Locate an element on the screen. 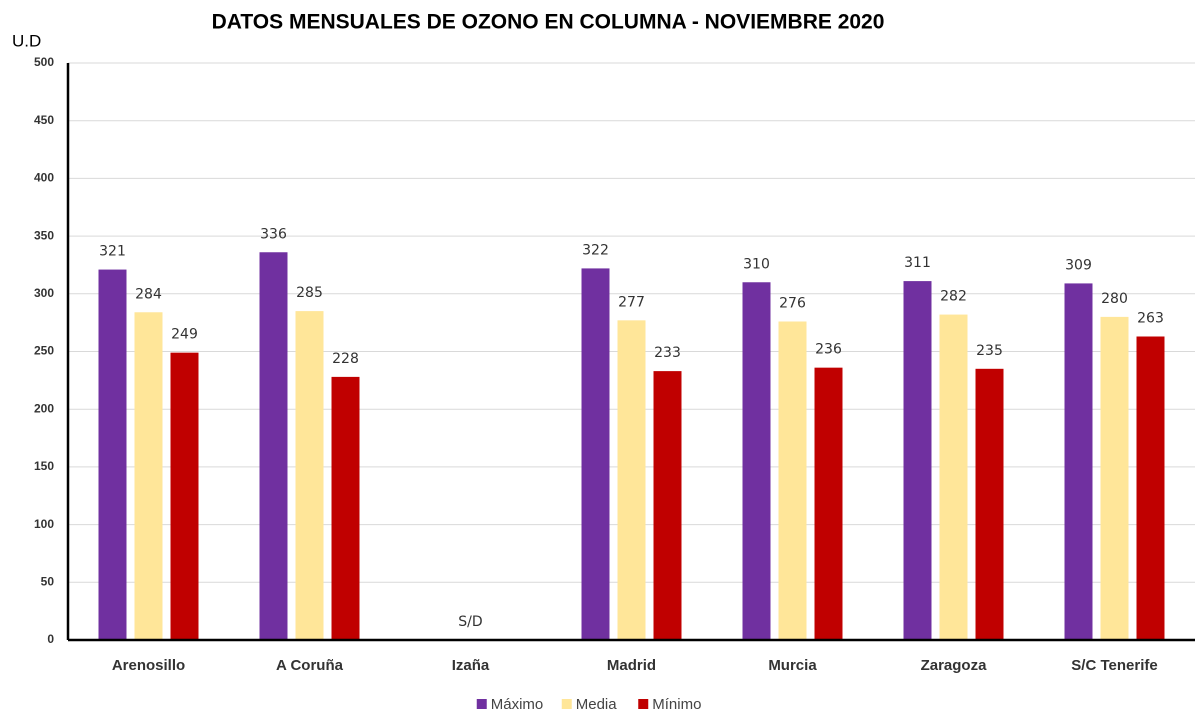 The width and height of the screenshot is (1199, 713). x-tick-label: Madrid is located at coordinates (631, 665).